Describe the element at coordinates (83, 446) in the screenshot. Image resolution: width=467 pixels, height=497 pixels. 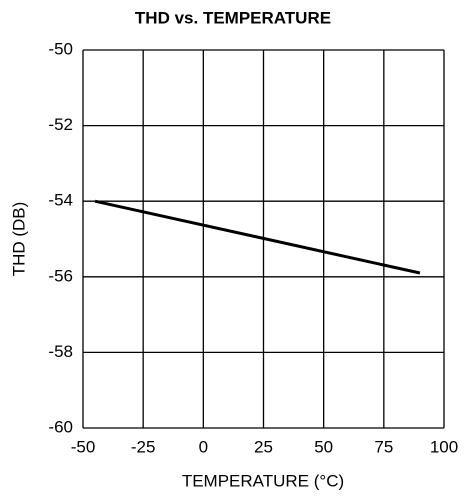
I see `x-tick-label: -50` at that location.